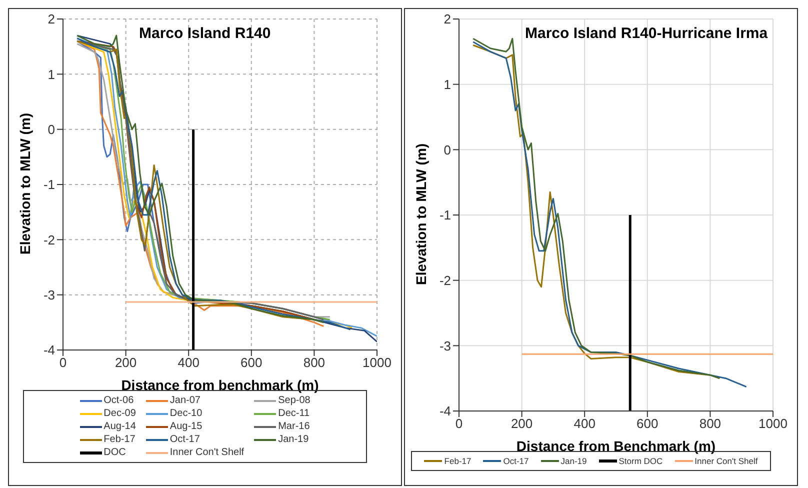  Describe the element at coordinates (119, 400) in the screenshot. I see `legend-label: Oct-06` at that location.